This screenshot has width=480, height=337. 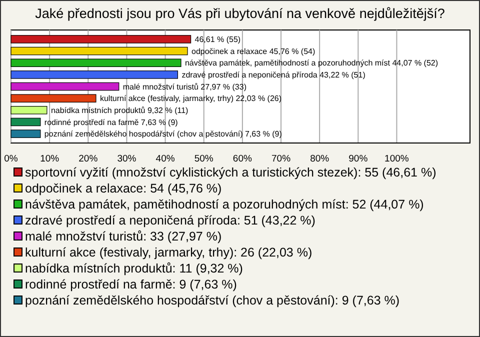 I want to click on x-tick-label: 50%, so click(x=204, y=159).